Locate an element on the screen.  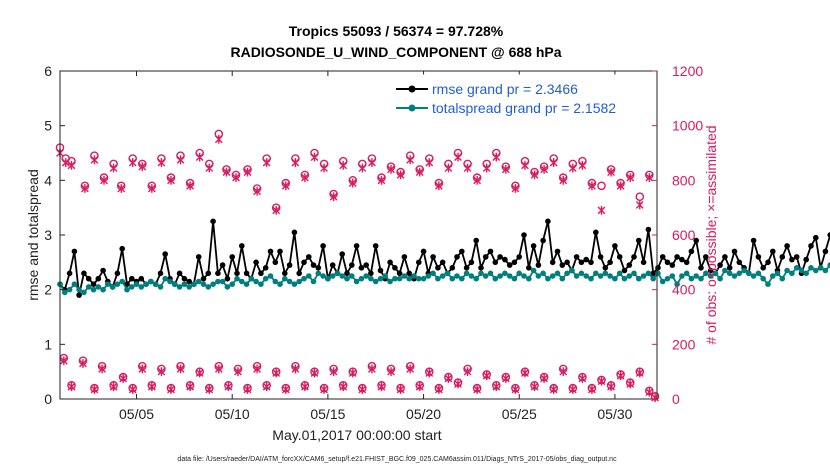
legend-rmse-marker is located at coordinates (412, 89).